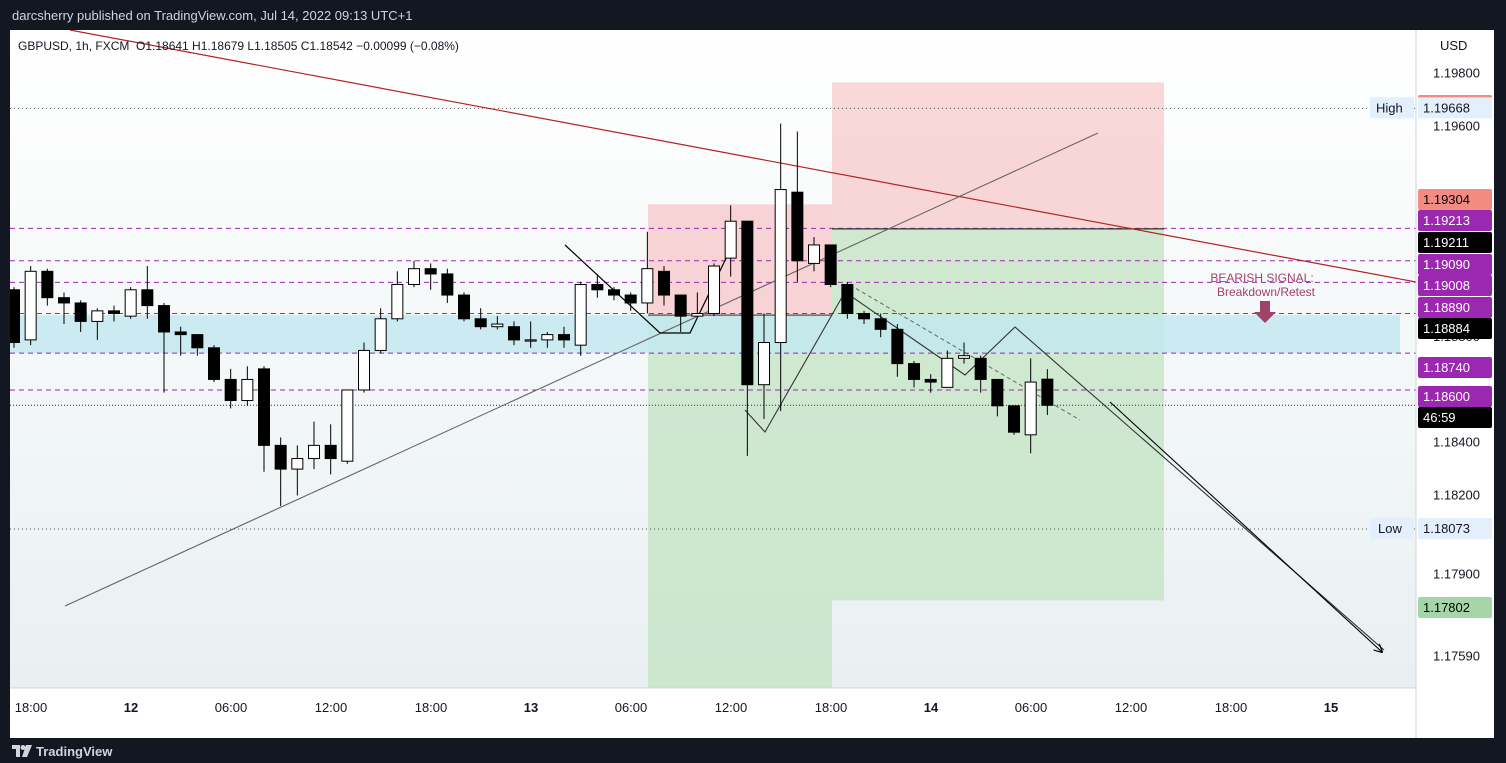 This screenshot has width=1506, height=763. I want to click on high-tag: 1.19668, so click(1446, 107).